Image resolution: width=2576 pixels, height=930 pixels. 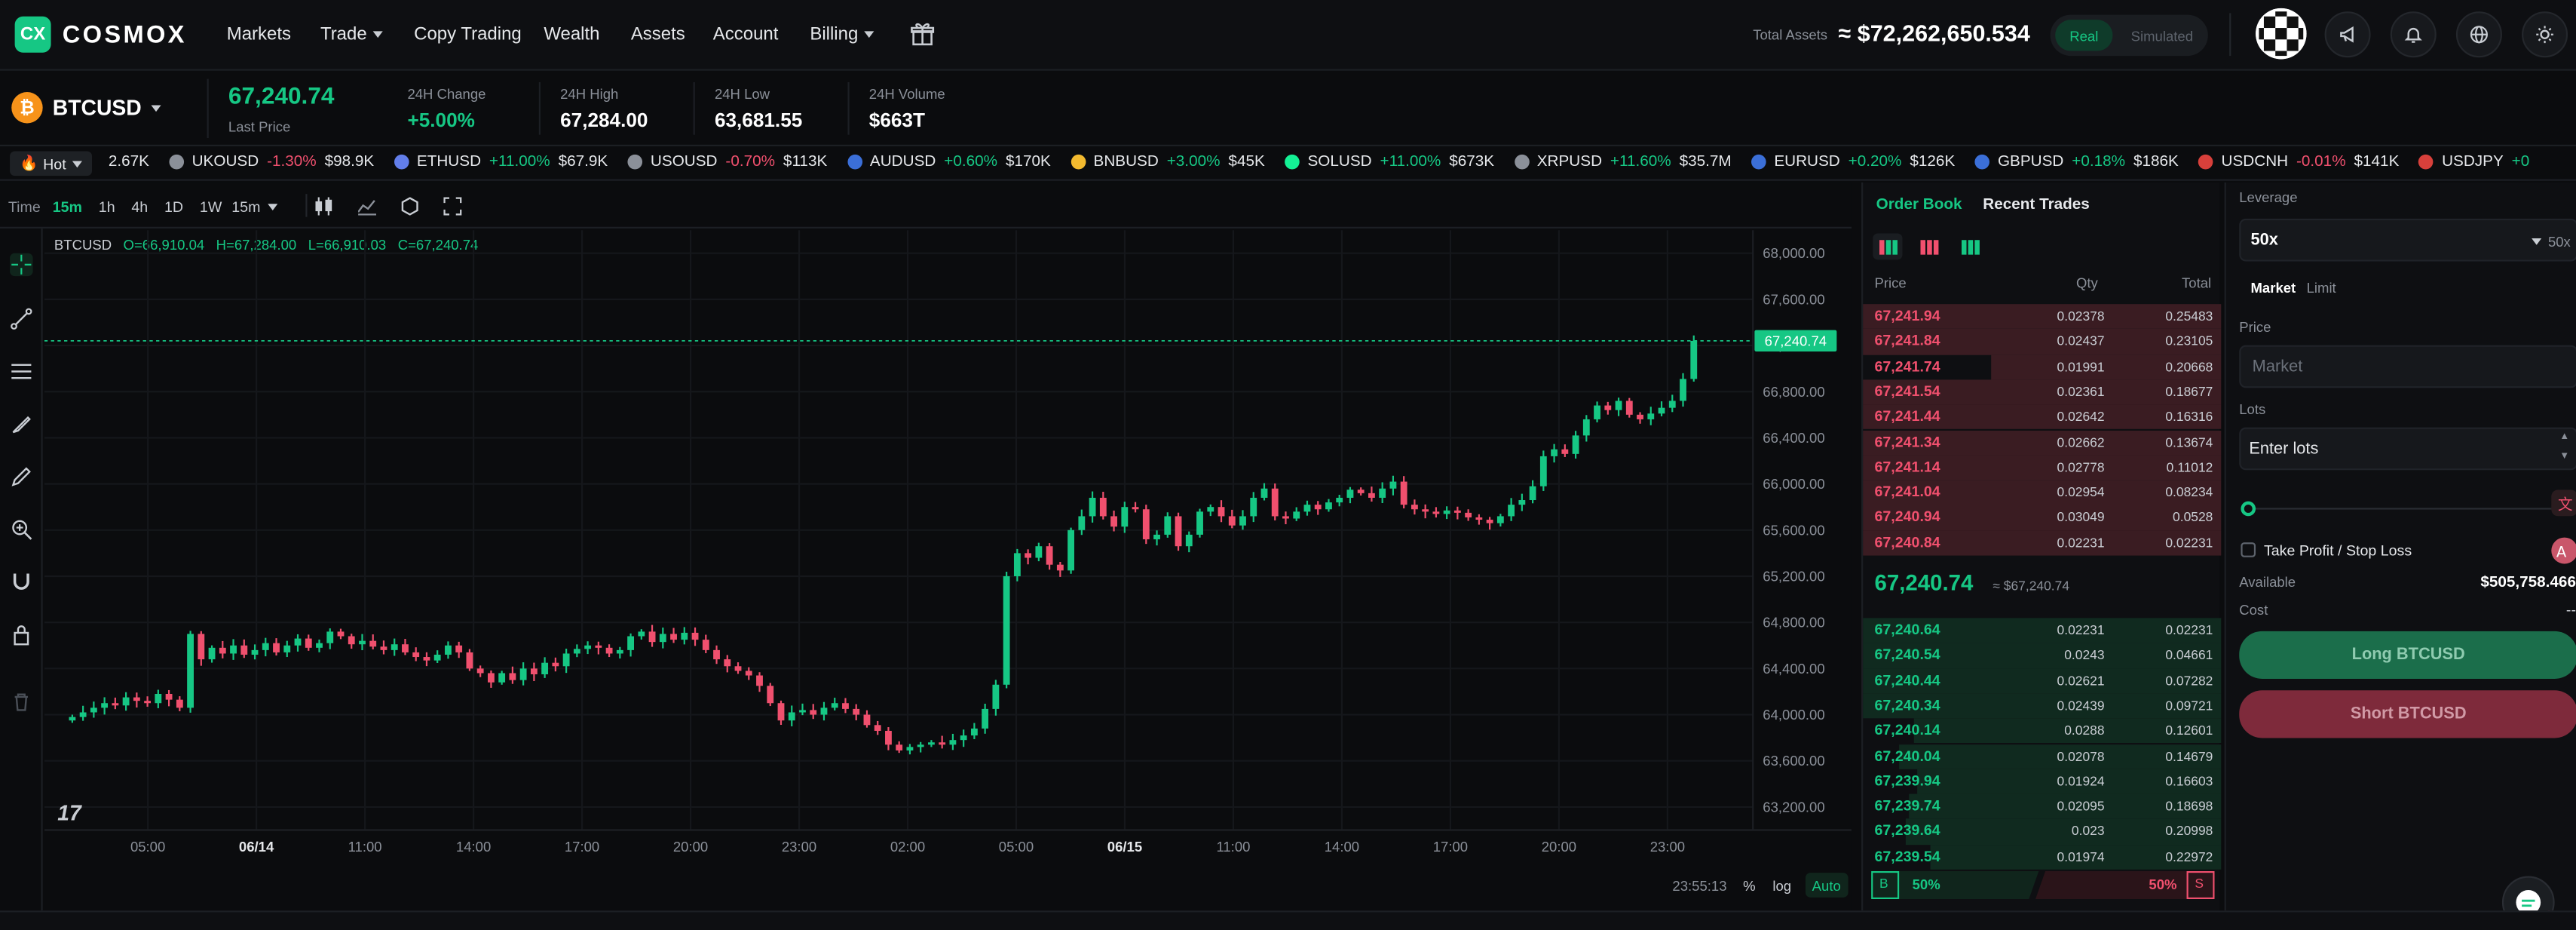 I want to click on hexagon-icon, so click(x=410, y=208).